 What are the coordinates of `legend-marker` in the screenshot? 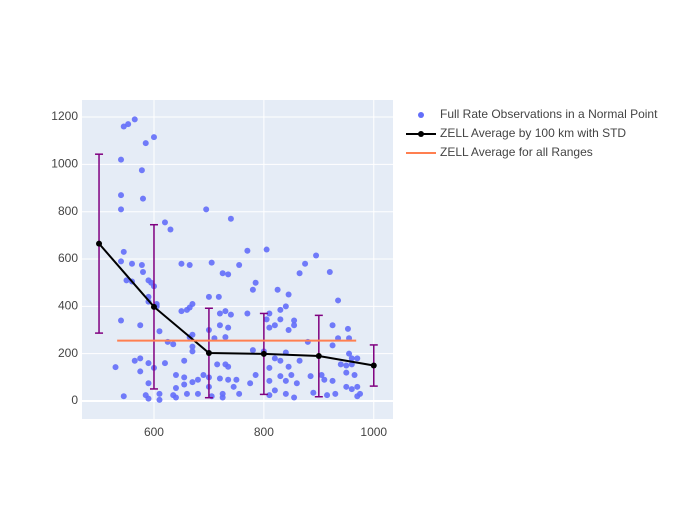 It's located at (421, 134).